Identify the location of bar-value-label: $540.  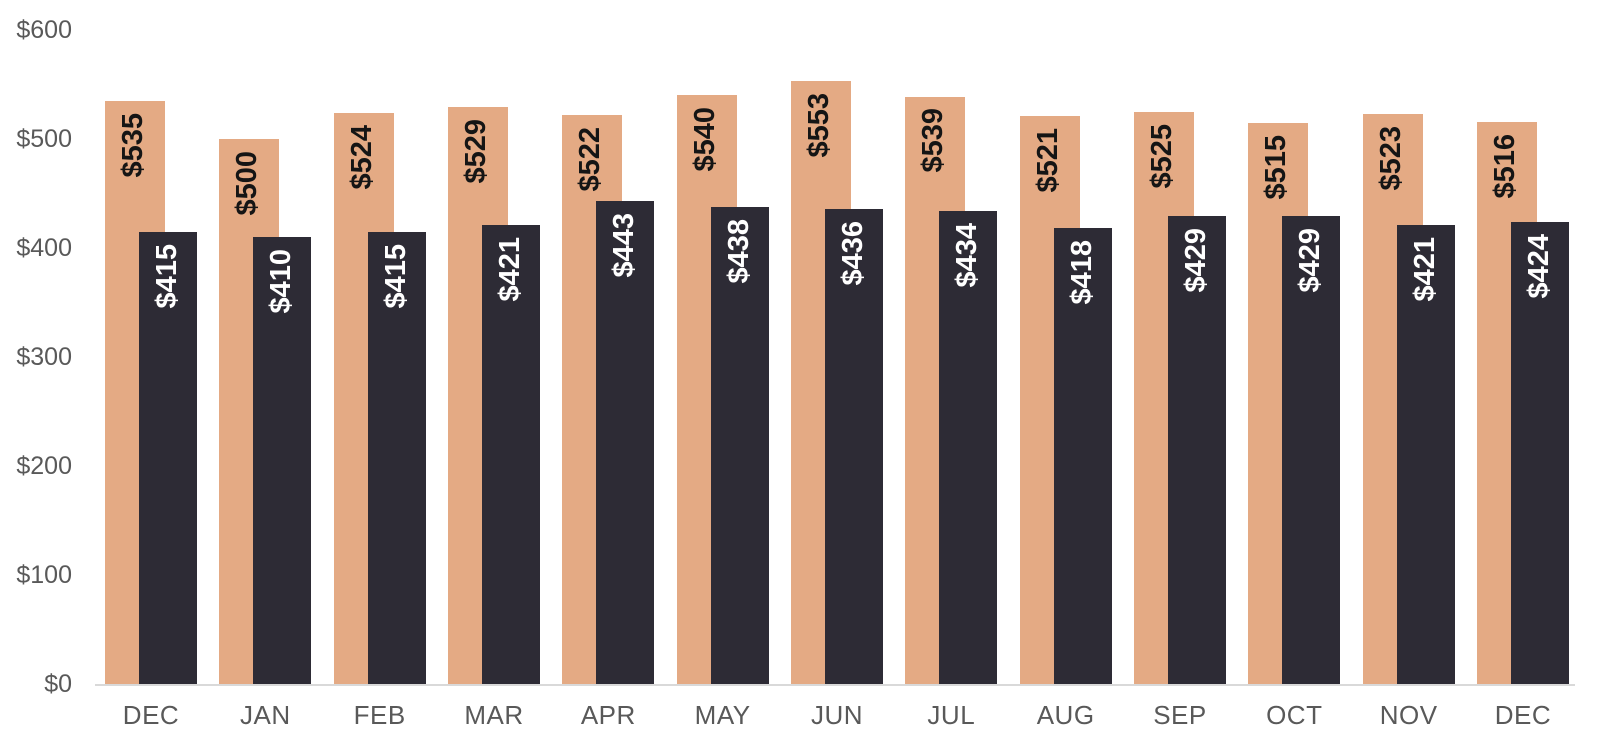
(704, 139).